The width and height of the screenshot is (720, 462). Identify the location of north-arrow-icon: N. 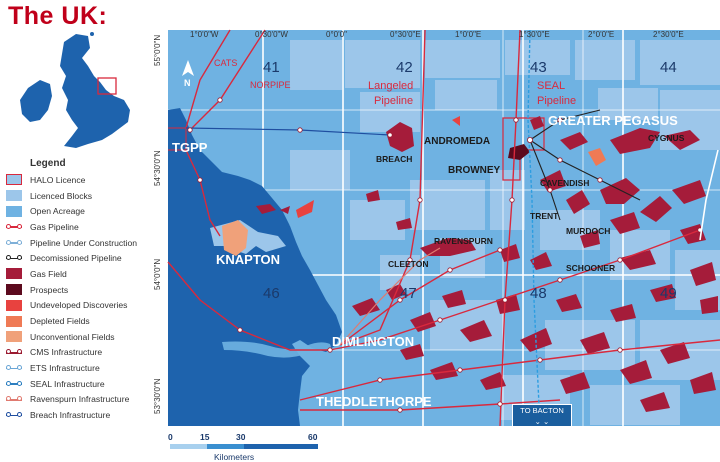
(188, 74).